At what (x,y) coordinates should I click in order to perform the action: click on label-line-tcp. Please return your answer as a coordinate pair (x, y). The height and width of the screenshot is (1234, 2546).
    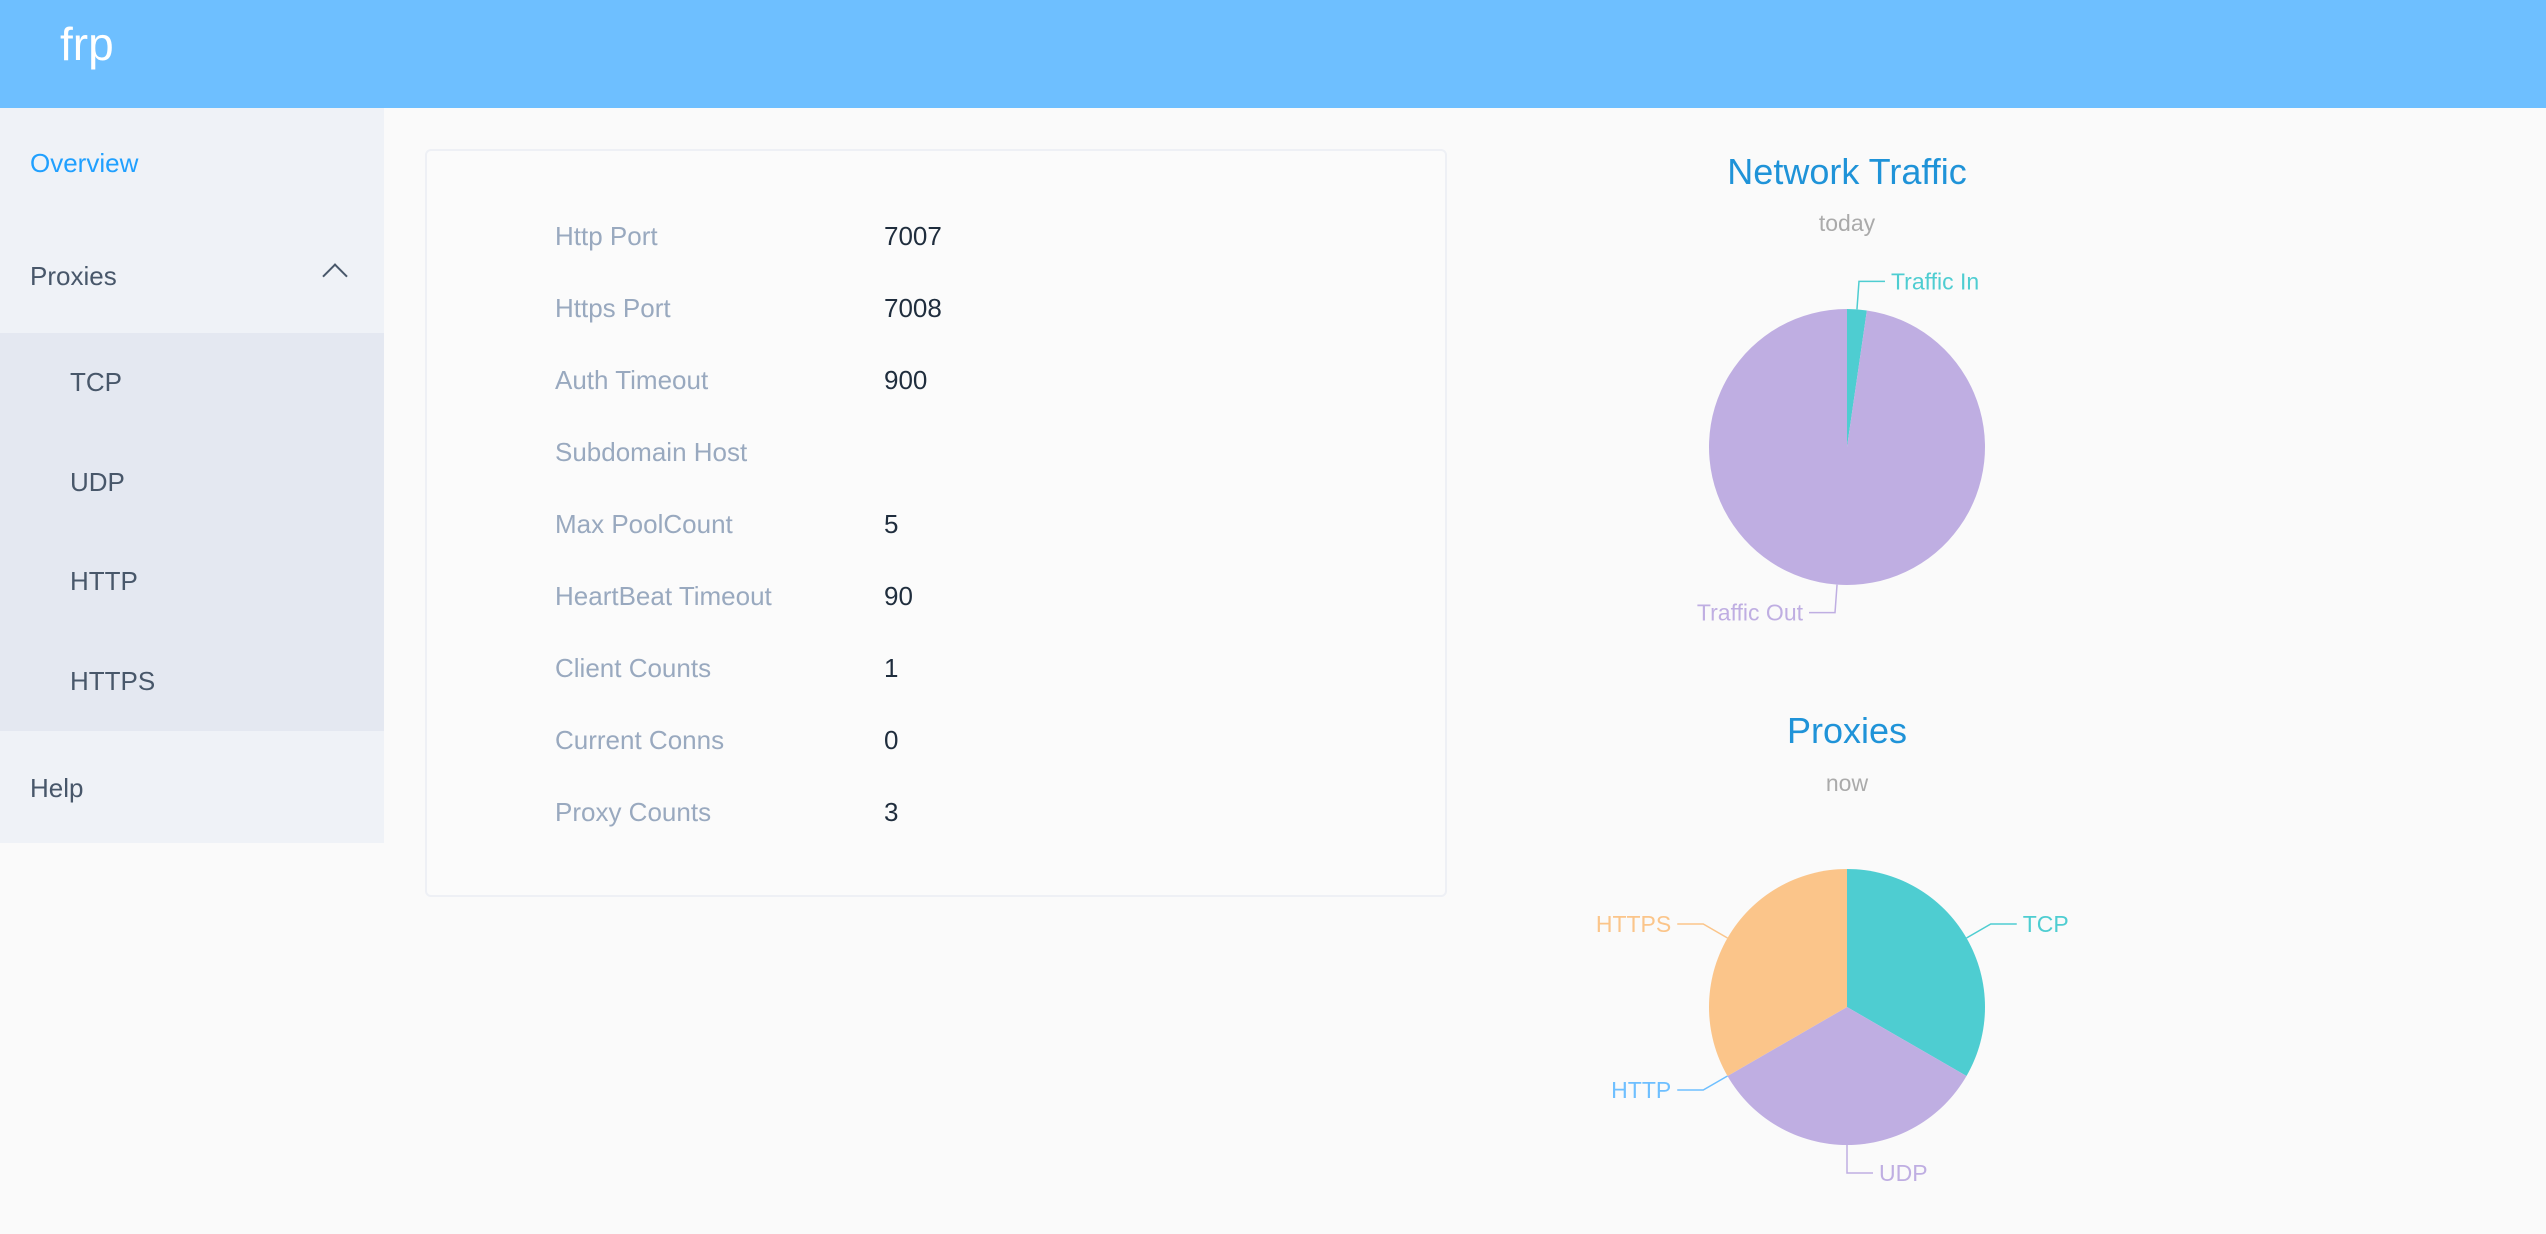
    Looking at the image, I should click on (1991, 931).